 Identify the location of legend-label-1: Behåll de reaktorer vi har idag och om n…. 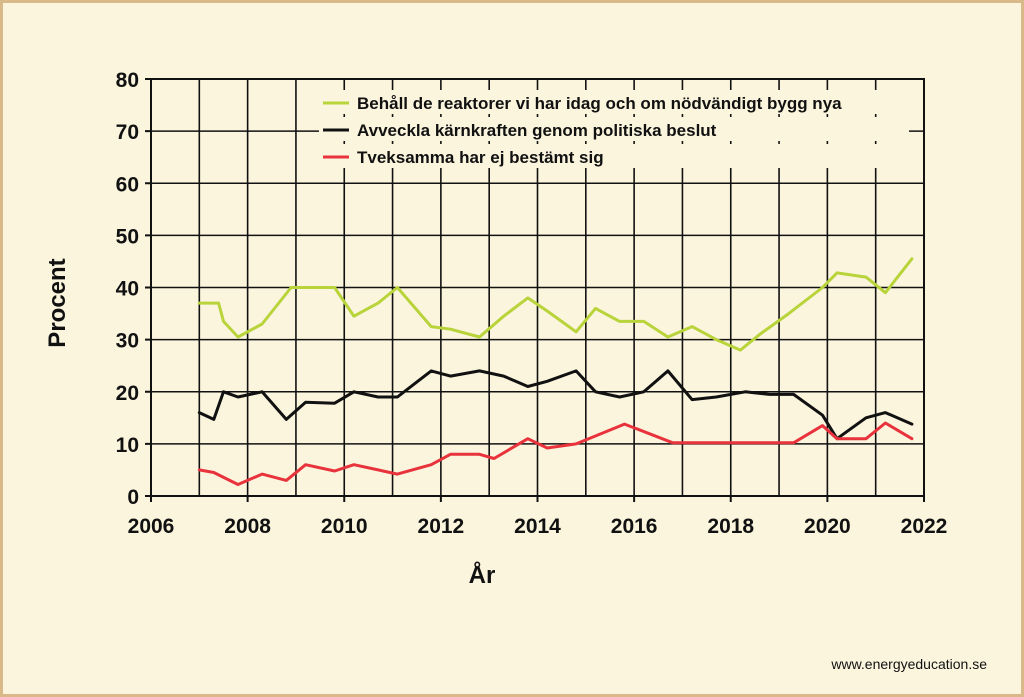
(599, 103).